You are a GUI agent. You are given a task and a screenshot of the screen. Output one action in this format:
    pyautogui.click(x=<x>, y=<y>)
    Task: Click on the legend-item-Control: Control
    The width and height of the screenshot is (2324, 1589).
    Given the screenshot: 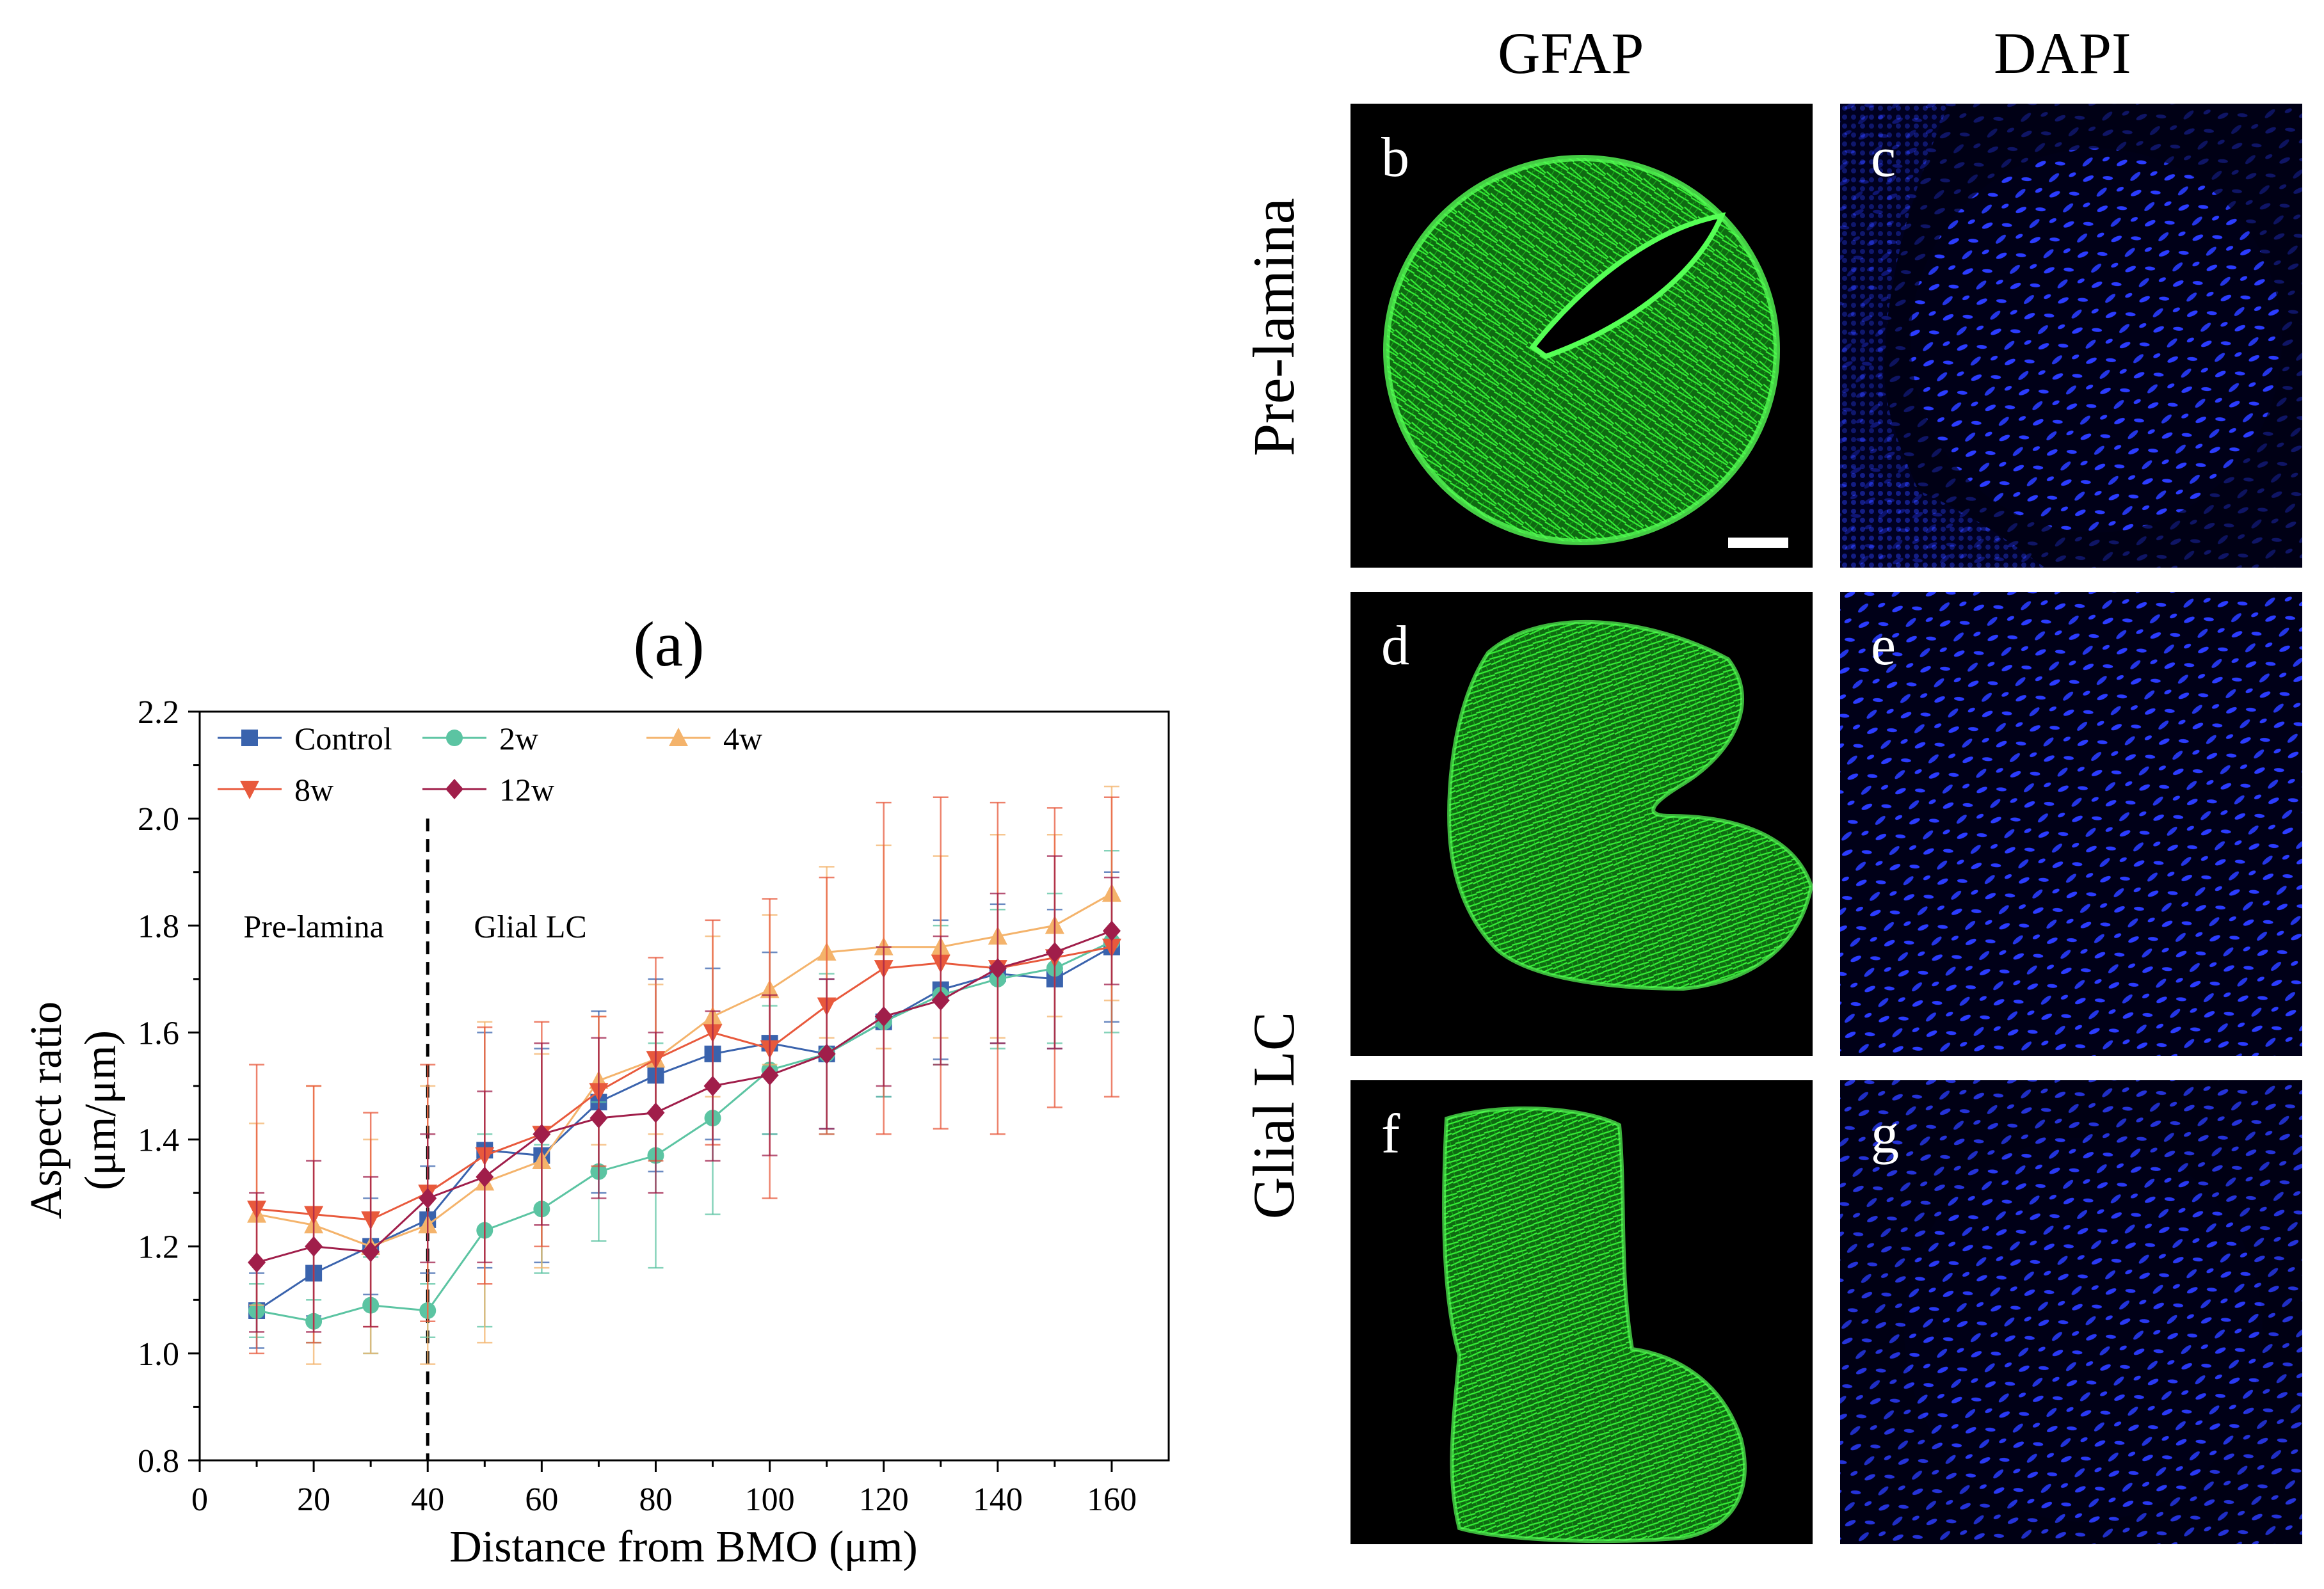 What is the action you would take?
    pyautogui.click(x=305, y=738)
    